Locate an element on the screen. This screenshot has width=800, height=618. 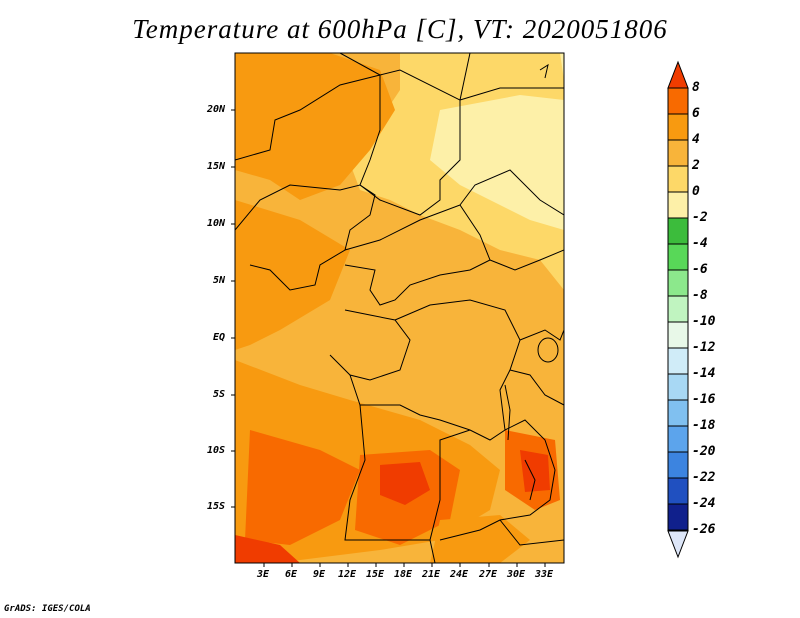
colorbar-boxes is located at coordinates (678, 309).